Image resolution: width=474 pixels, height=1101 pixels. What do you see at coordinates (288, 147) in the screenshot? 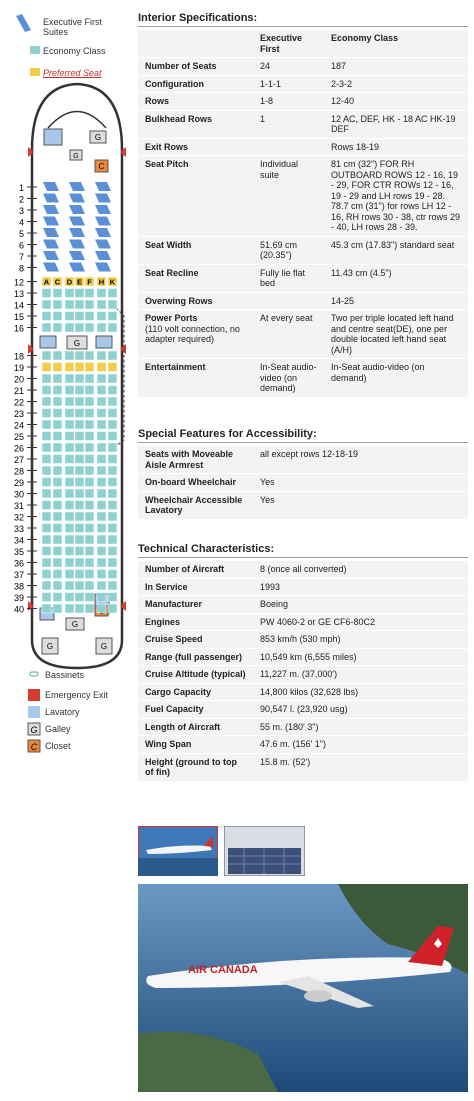
I see `first-class-value` at bounding box center [288, 147].